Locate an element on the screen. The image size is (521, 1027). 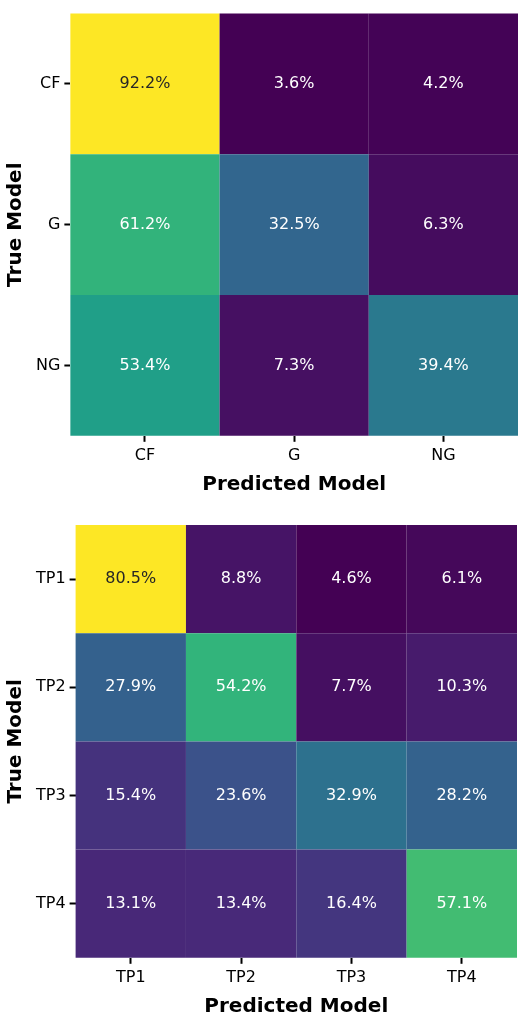
data-label: 3.6% is located at coordinates (294, 83).